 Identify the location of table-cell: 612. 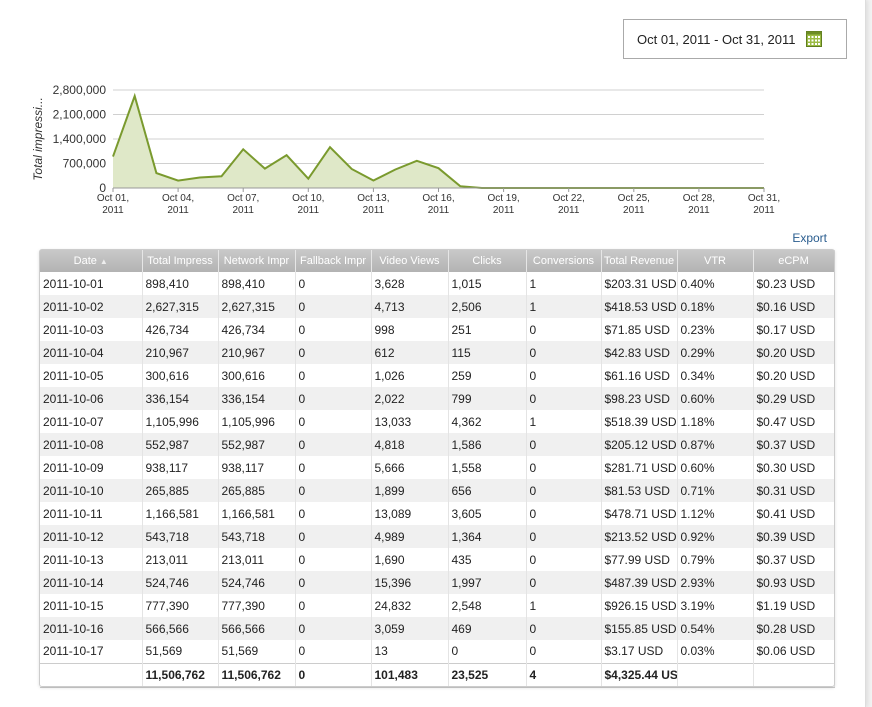
(410, 352).